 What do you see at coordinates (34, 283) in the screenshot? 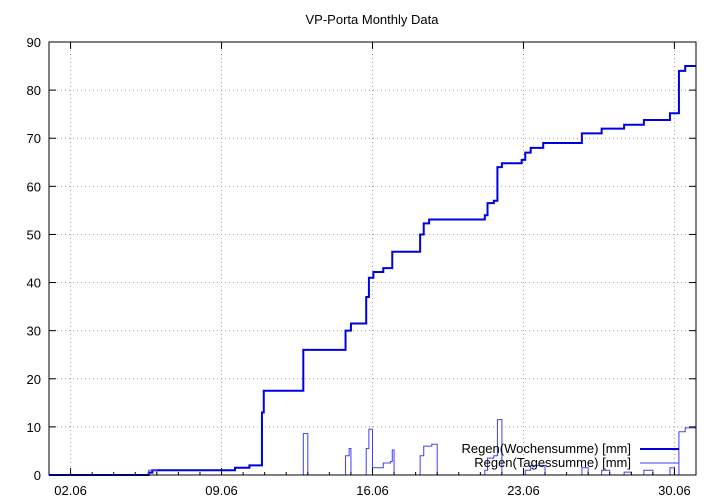
I see `y-tick-label: 40` at bounding box center [34, 283].